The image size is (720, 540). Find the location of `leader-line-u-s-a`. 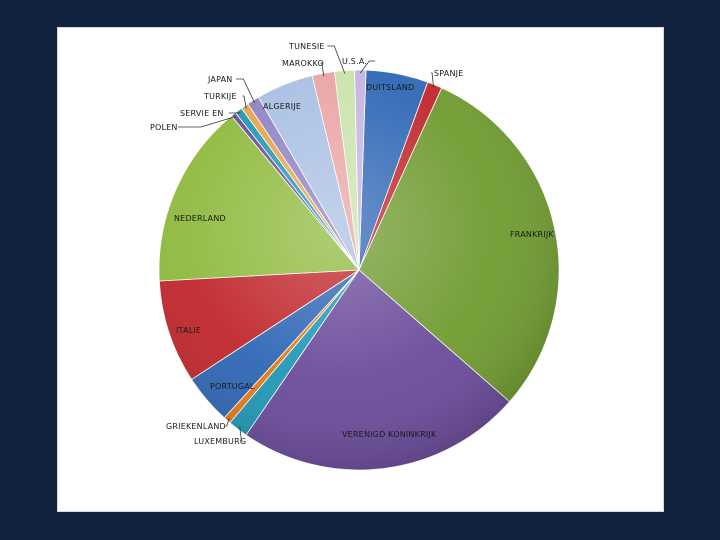

leader-line-u-s-a is located at coordinates (367, 67).